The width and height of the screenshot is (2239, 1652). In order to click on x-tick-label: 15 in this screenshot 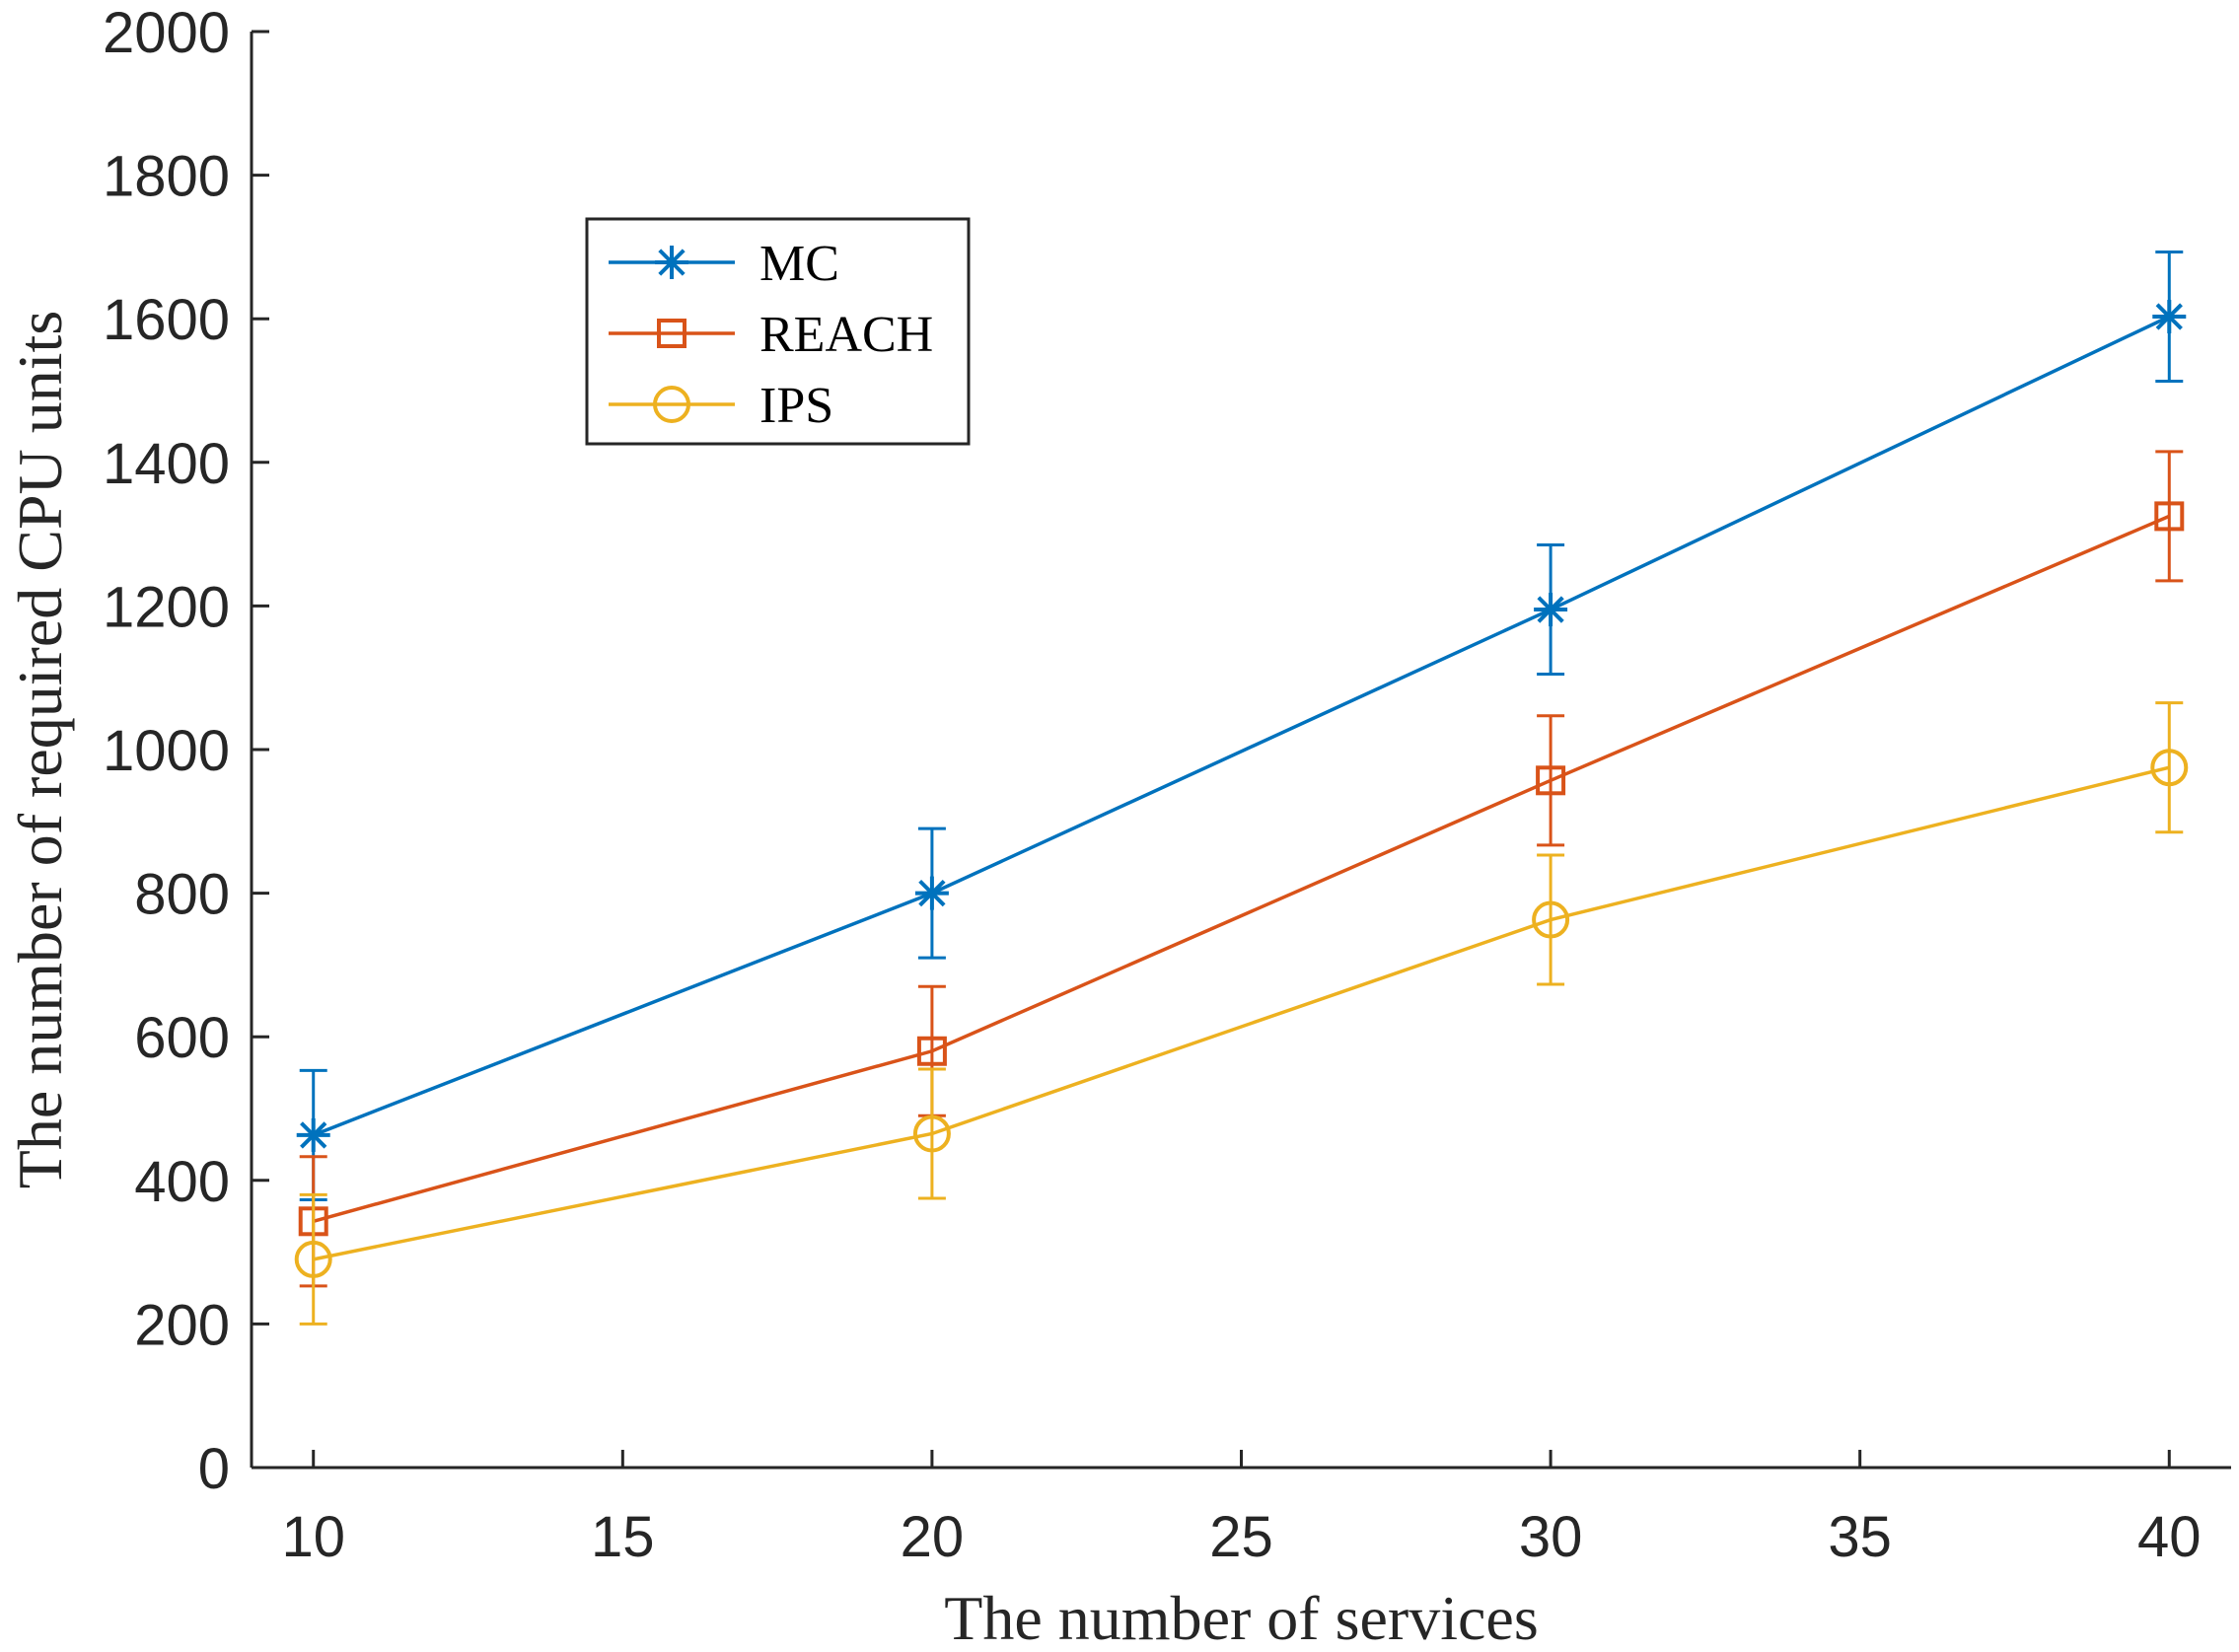, I will do `click(623, 1537)`.